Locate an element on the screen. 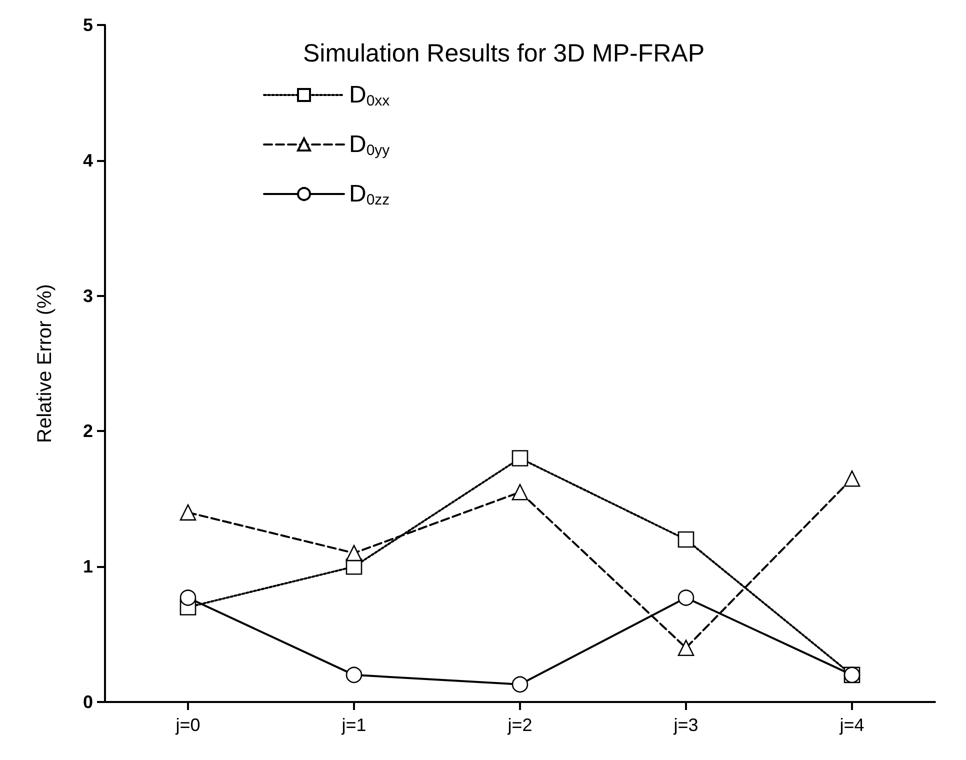 The height and width of the screenshot is (760, 966). x-tick-label: j=3 is located at coordinates (685, 725).